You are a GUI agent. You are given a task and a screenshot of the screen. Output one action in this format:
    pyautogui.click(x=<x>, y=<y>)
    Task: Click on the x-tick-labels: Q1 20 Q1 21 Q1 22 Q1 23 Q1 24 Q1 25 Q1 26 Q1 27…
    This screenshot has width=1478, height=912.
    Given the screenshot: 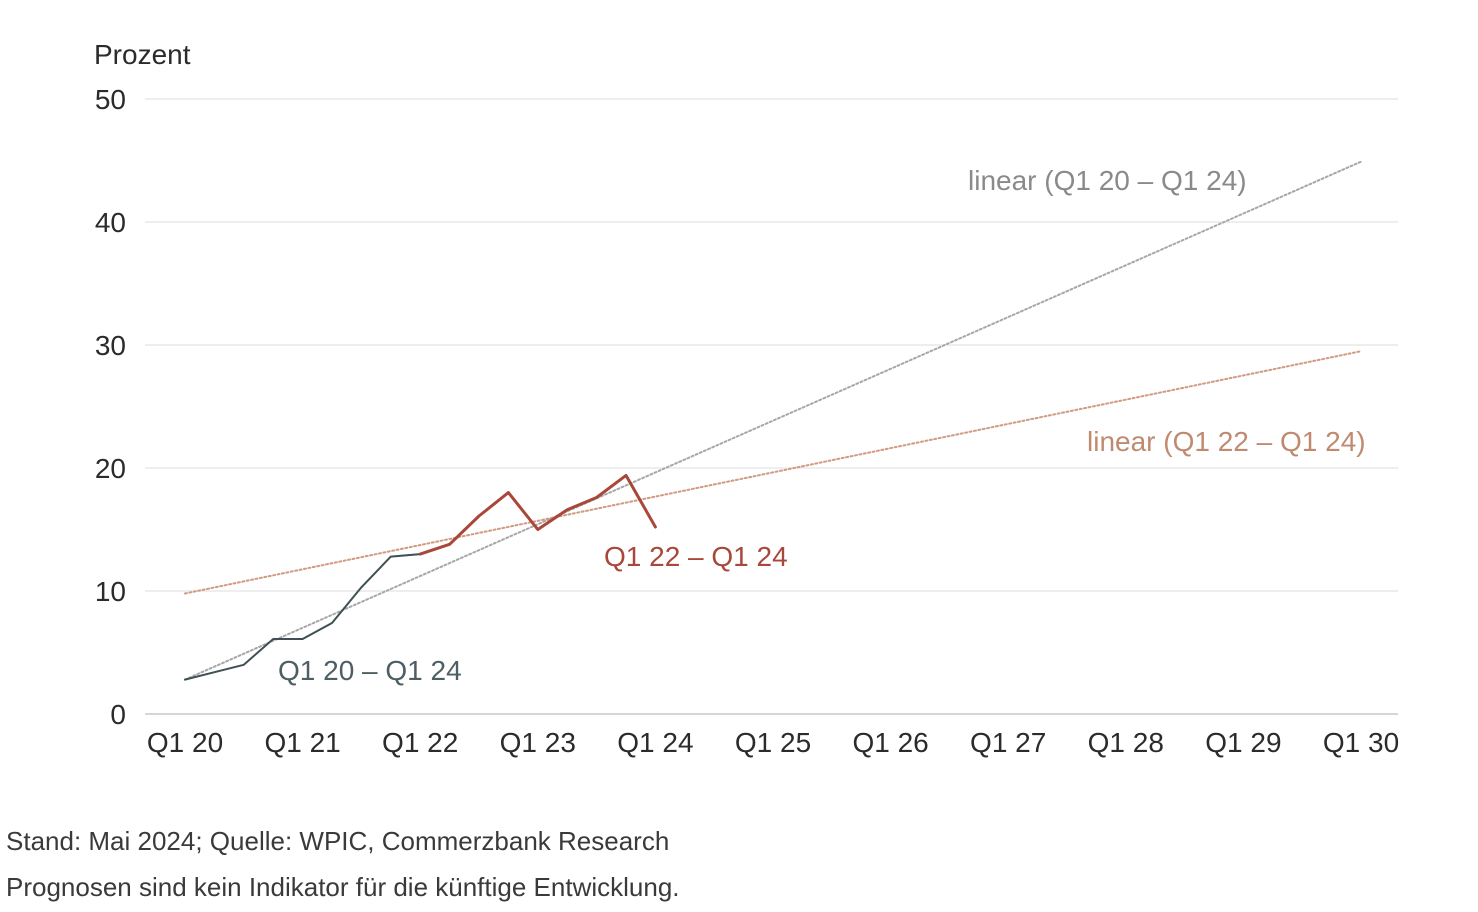 What is the action you would take?
    pyautogui.click(x=773, y=742)
    